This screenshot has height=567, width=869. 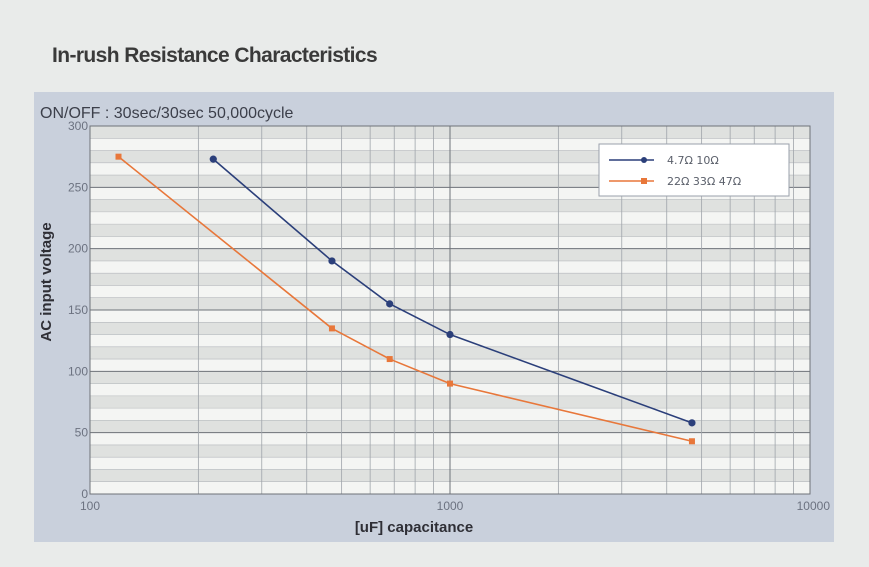 I want to click on y-tick-label: 100, so click(x=78, y=371).